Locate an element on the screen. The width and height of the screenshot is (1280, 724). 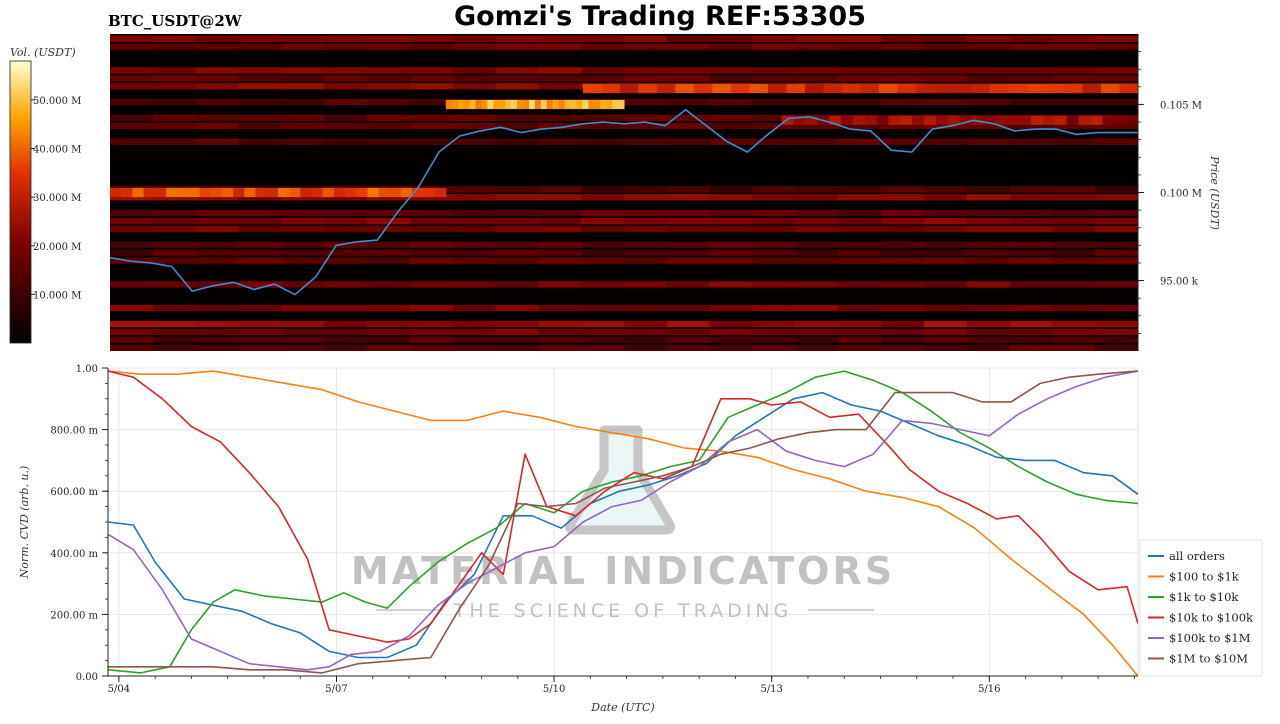
chart-title: Gomzi's Trading REF:53305 is located at coordinates (660, 16).